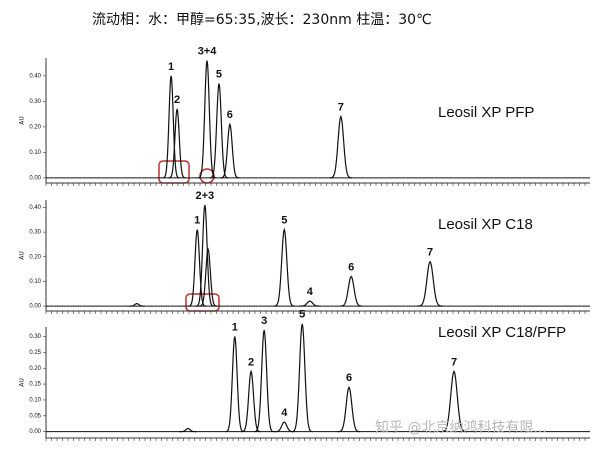  Describe the element at coordinates (264, 321) in the screenshot. I see `peak-label: 3` at that location.